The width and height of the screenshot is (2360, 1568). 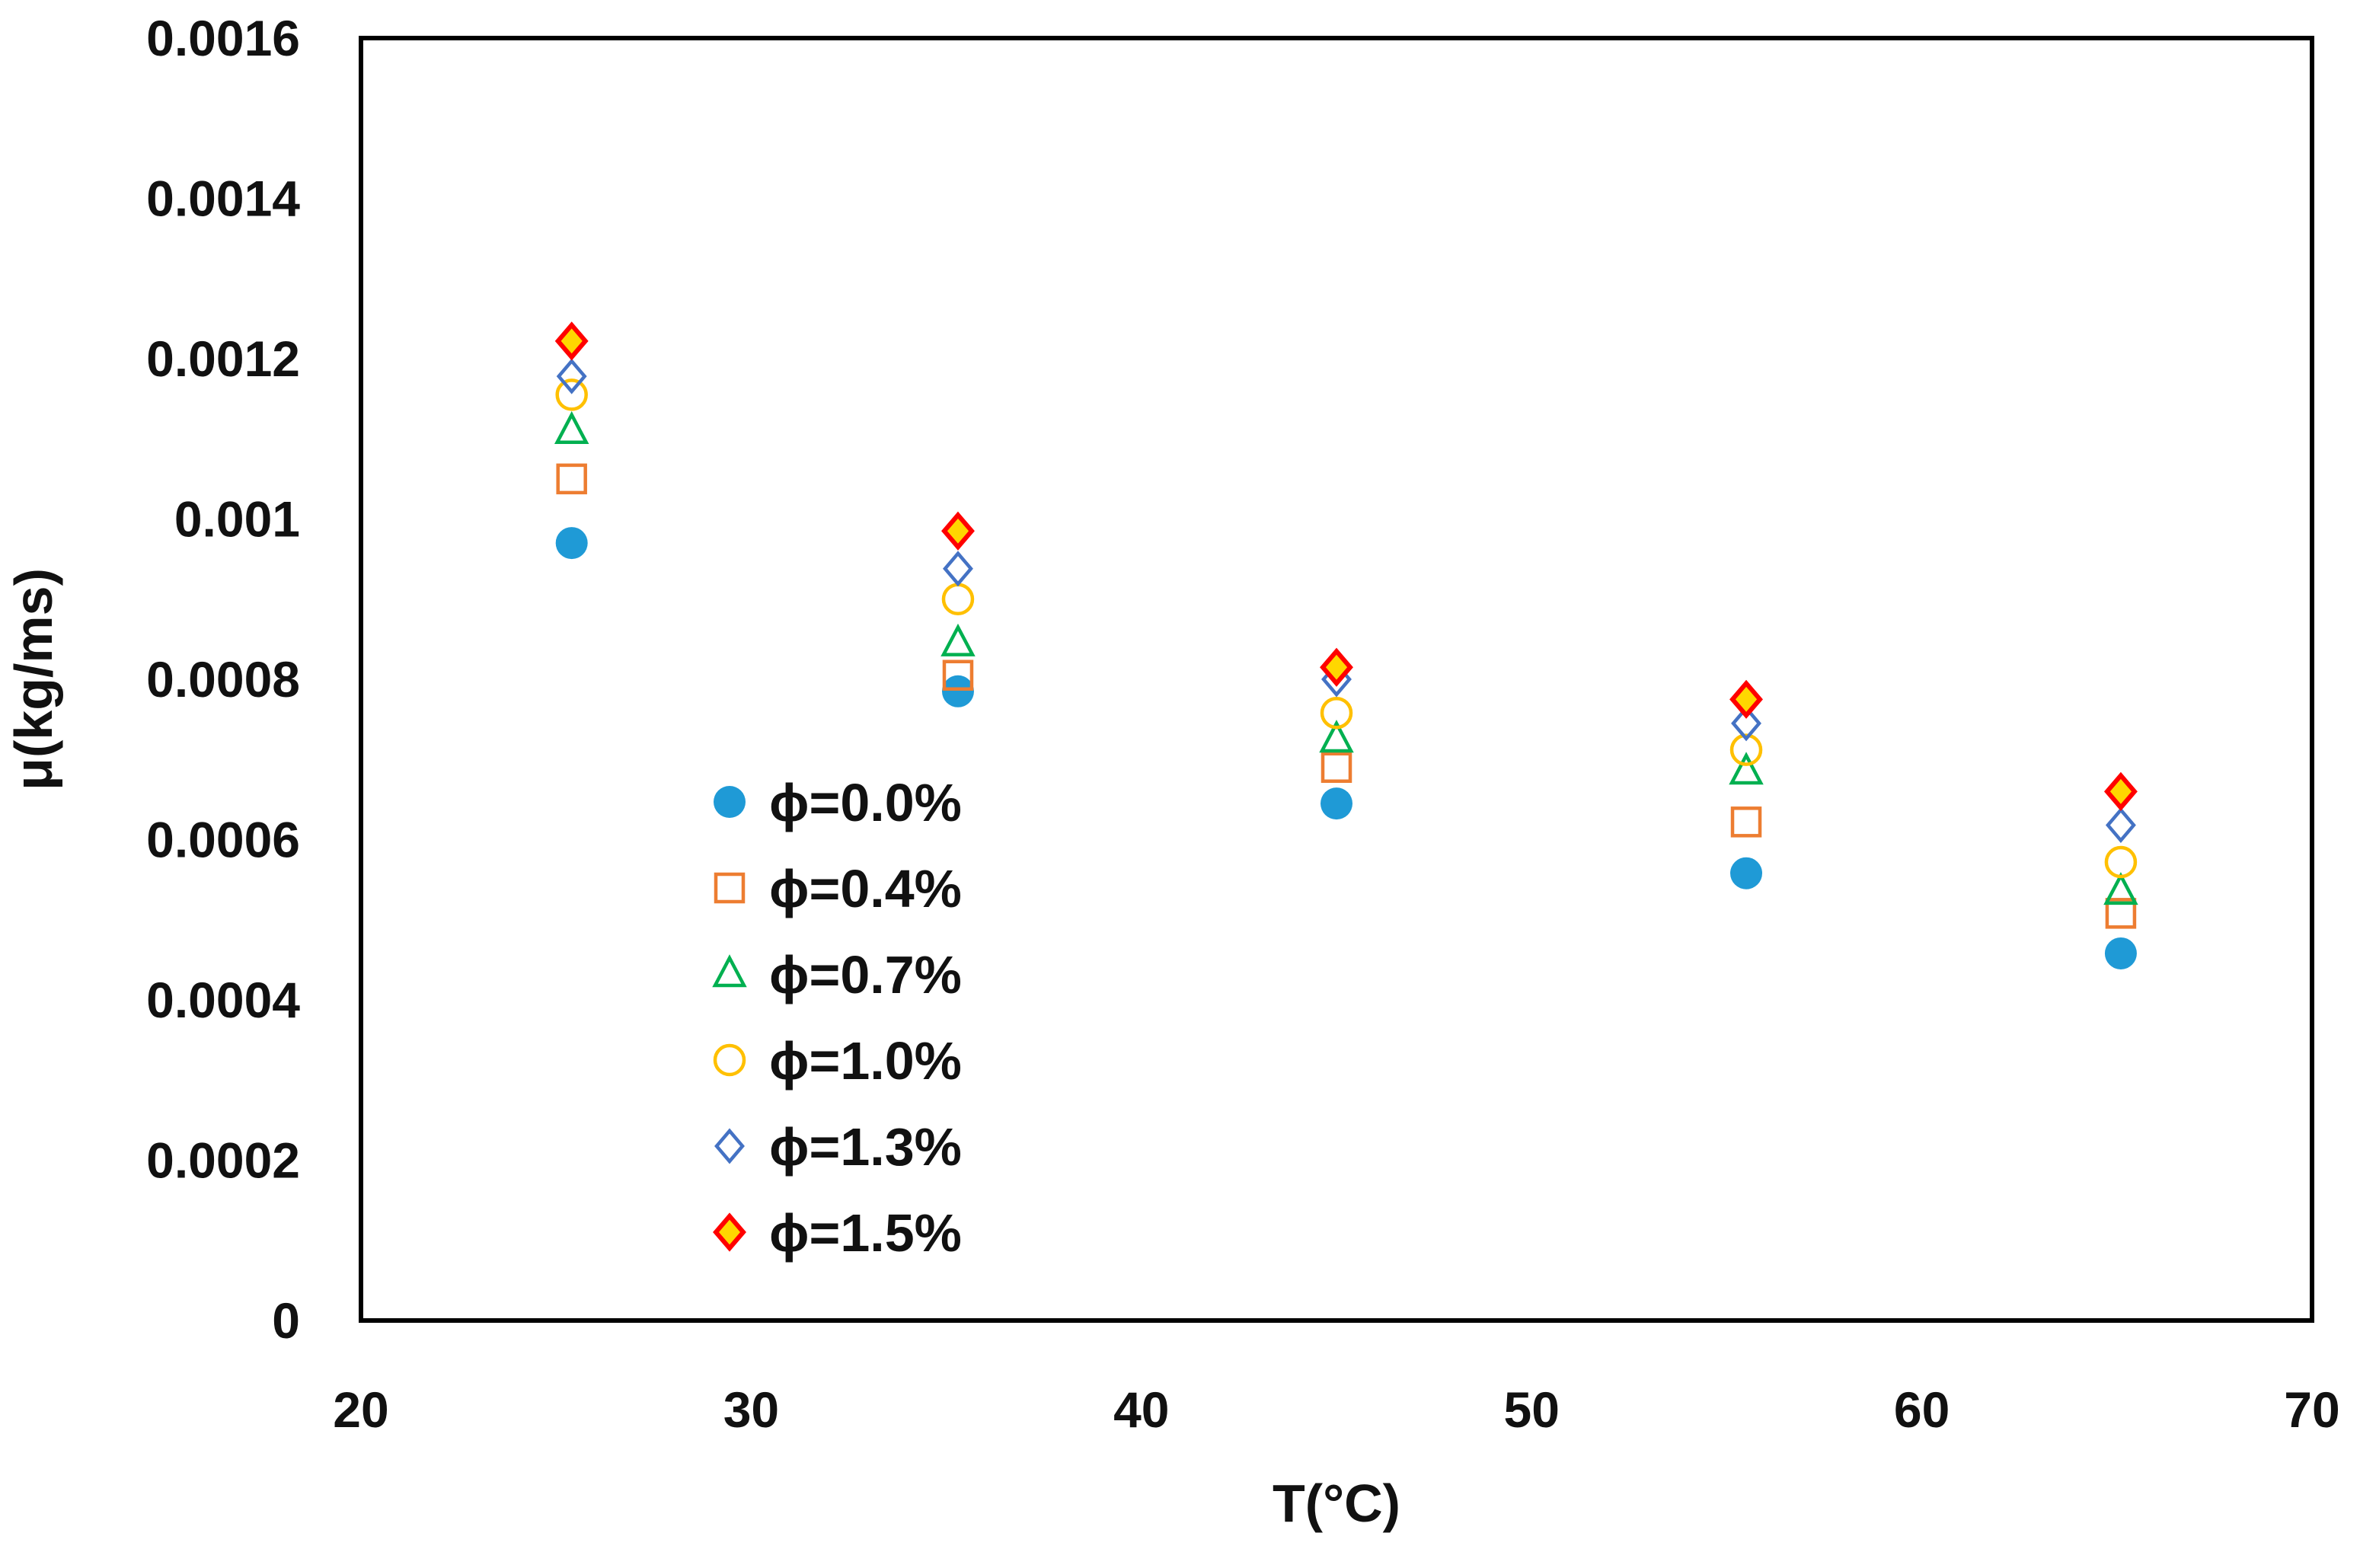 What do you see at coordinates (1531, 1410) in the screenshot?
I see `x-tick-label: 50` at bounding box center [1531, 1410].